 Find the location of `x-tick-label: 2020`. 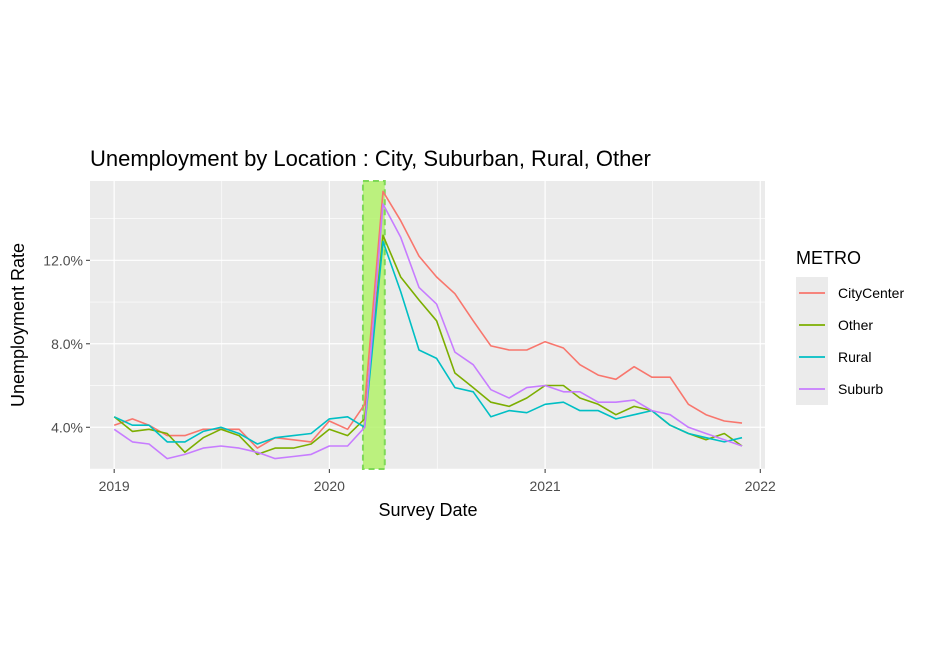

x-tick-label: 2020 is located at coordinates (329, 486).